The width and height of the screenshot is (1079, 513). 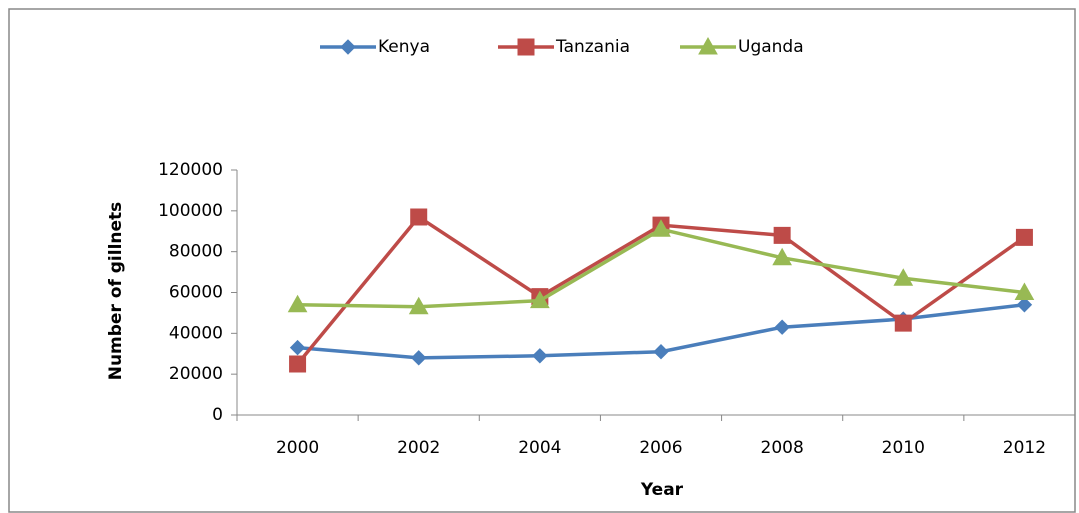 I want to click on x-tick-label: 2010, so click(x=903, y=448).